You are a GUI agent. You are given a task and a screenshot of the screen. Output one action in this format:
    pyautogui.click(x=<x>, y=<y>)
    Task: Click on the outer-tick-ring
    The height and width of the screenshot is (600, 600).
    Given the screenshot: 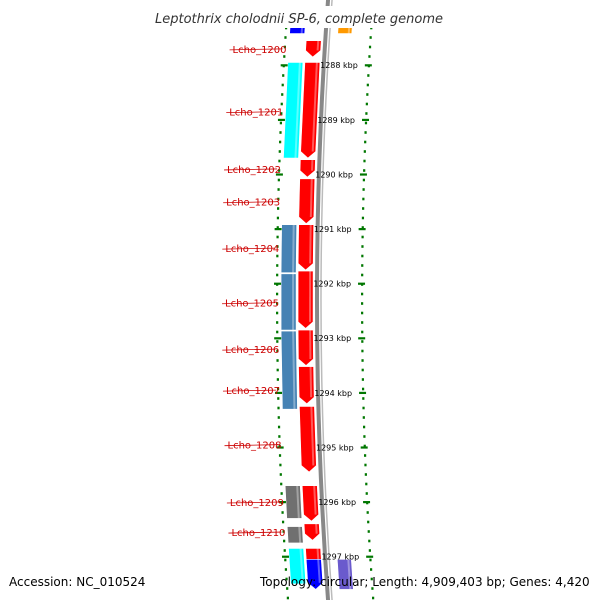 What is the action you would take?
    pyautogui.click(x=368, y=313)
    